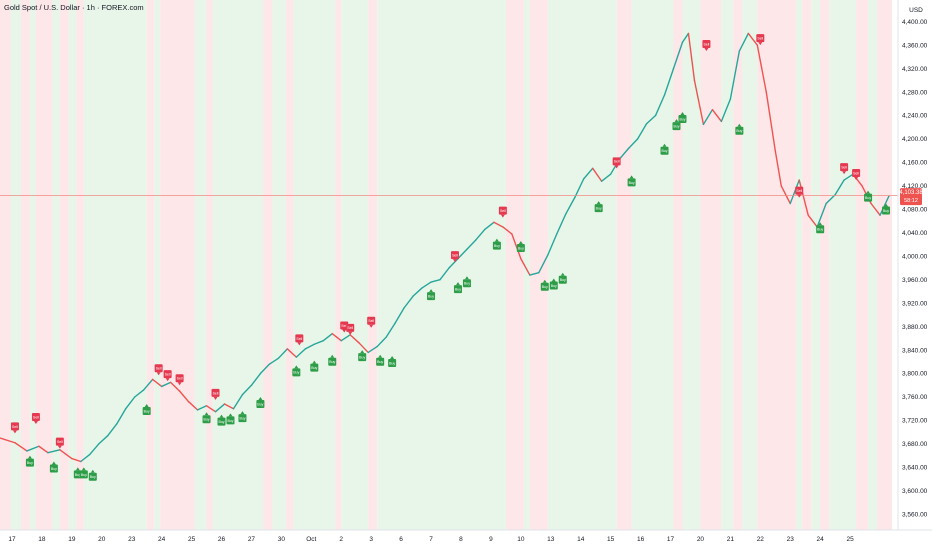 This screenshot has height=550, width=932. What do you see at coordinates (731, 539) in the screenshot?
I see `x-tick-label: 21` at bounding box center [731, 539].